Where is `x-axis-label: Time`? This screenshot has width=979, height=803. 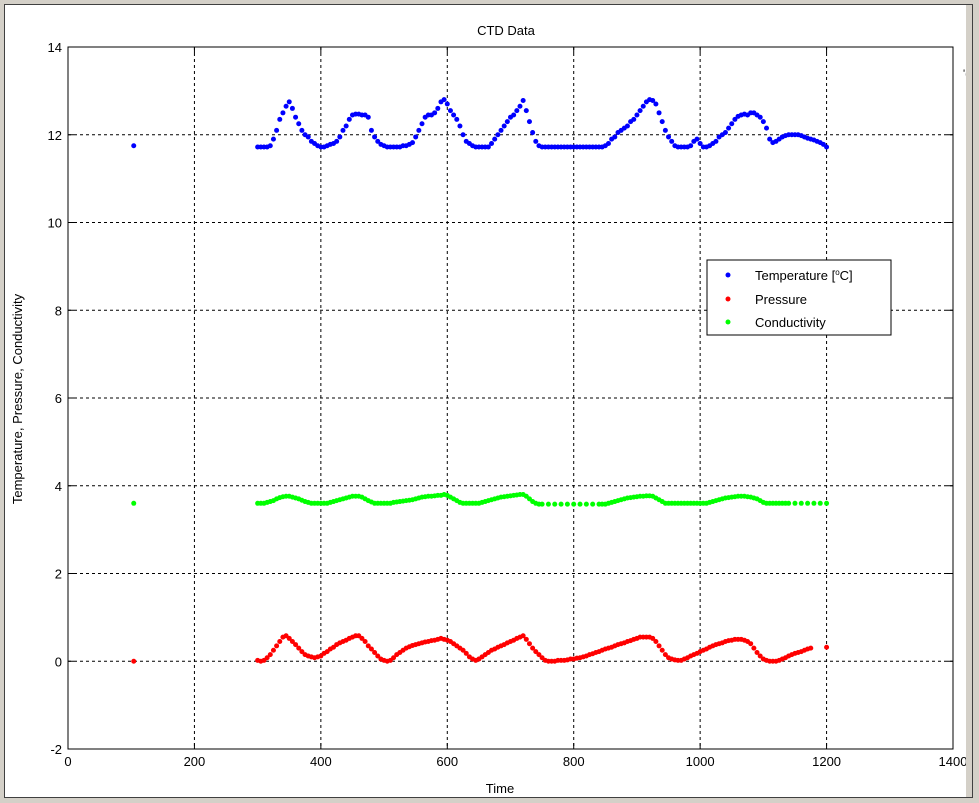
x-axis-label: Time is located at coordinates (500, 788).